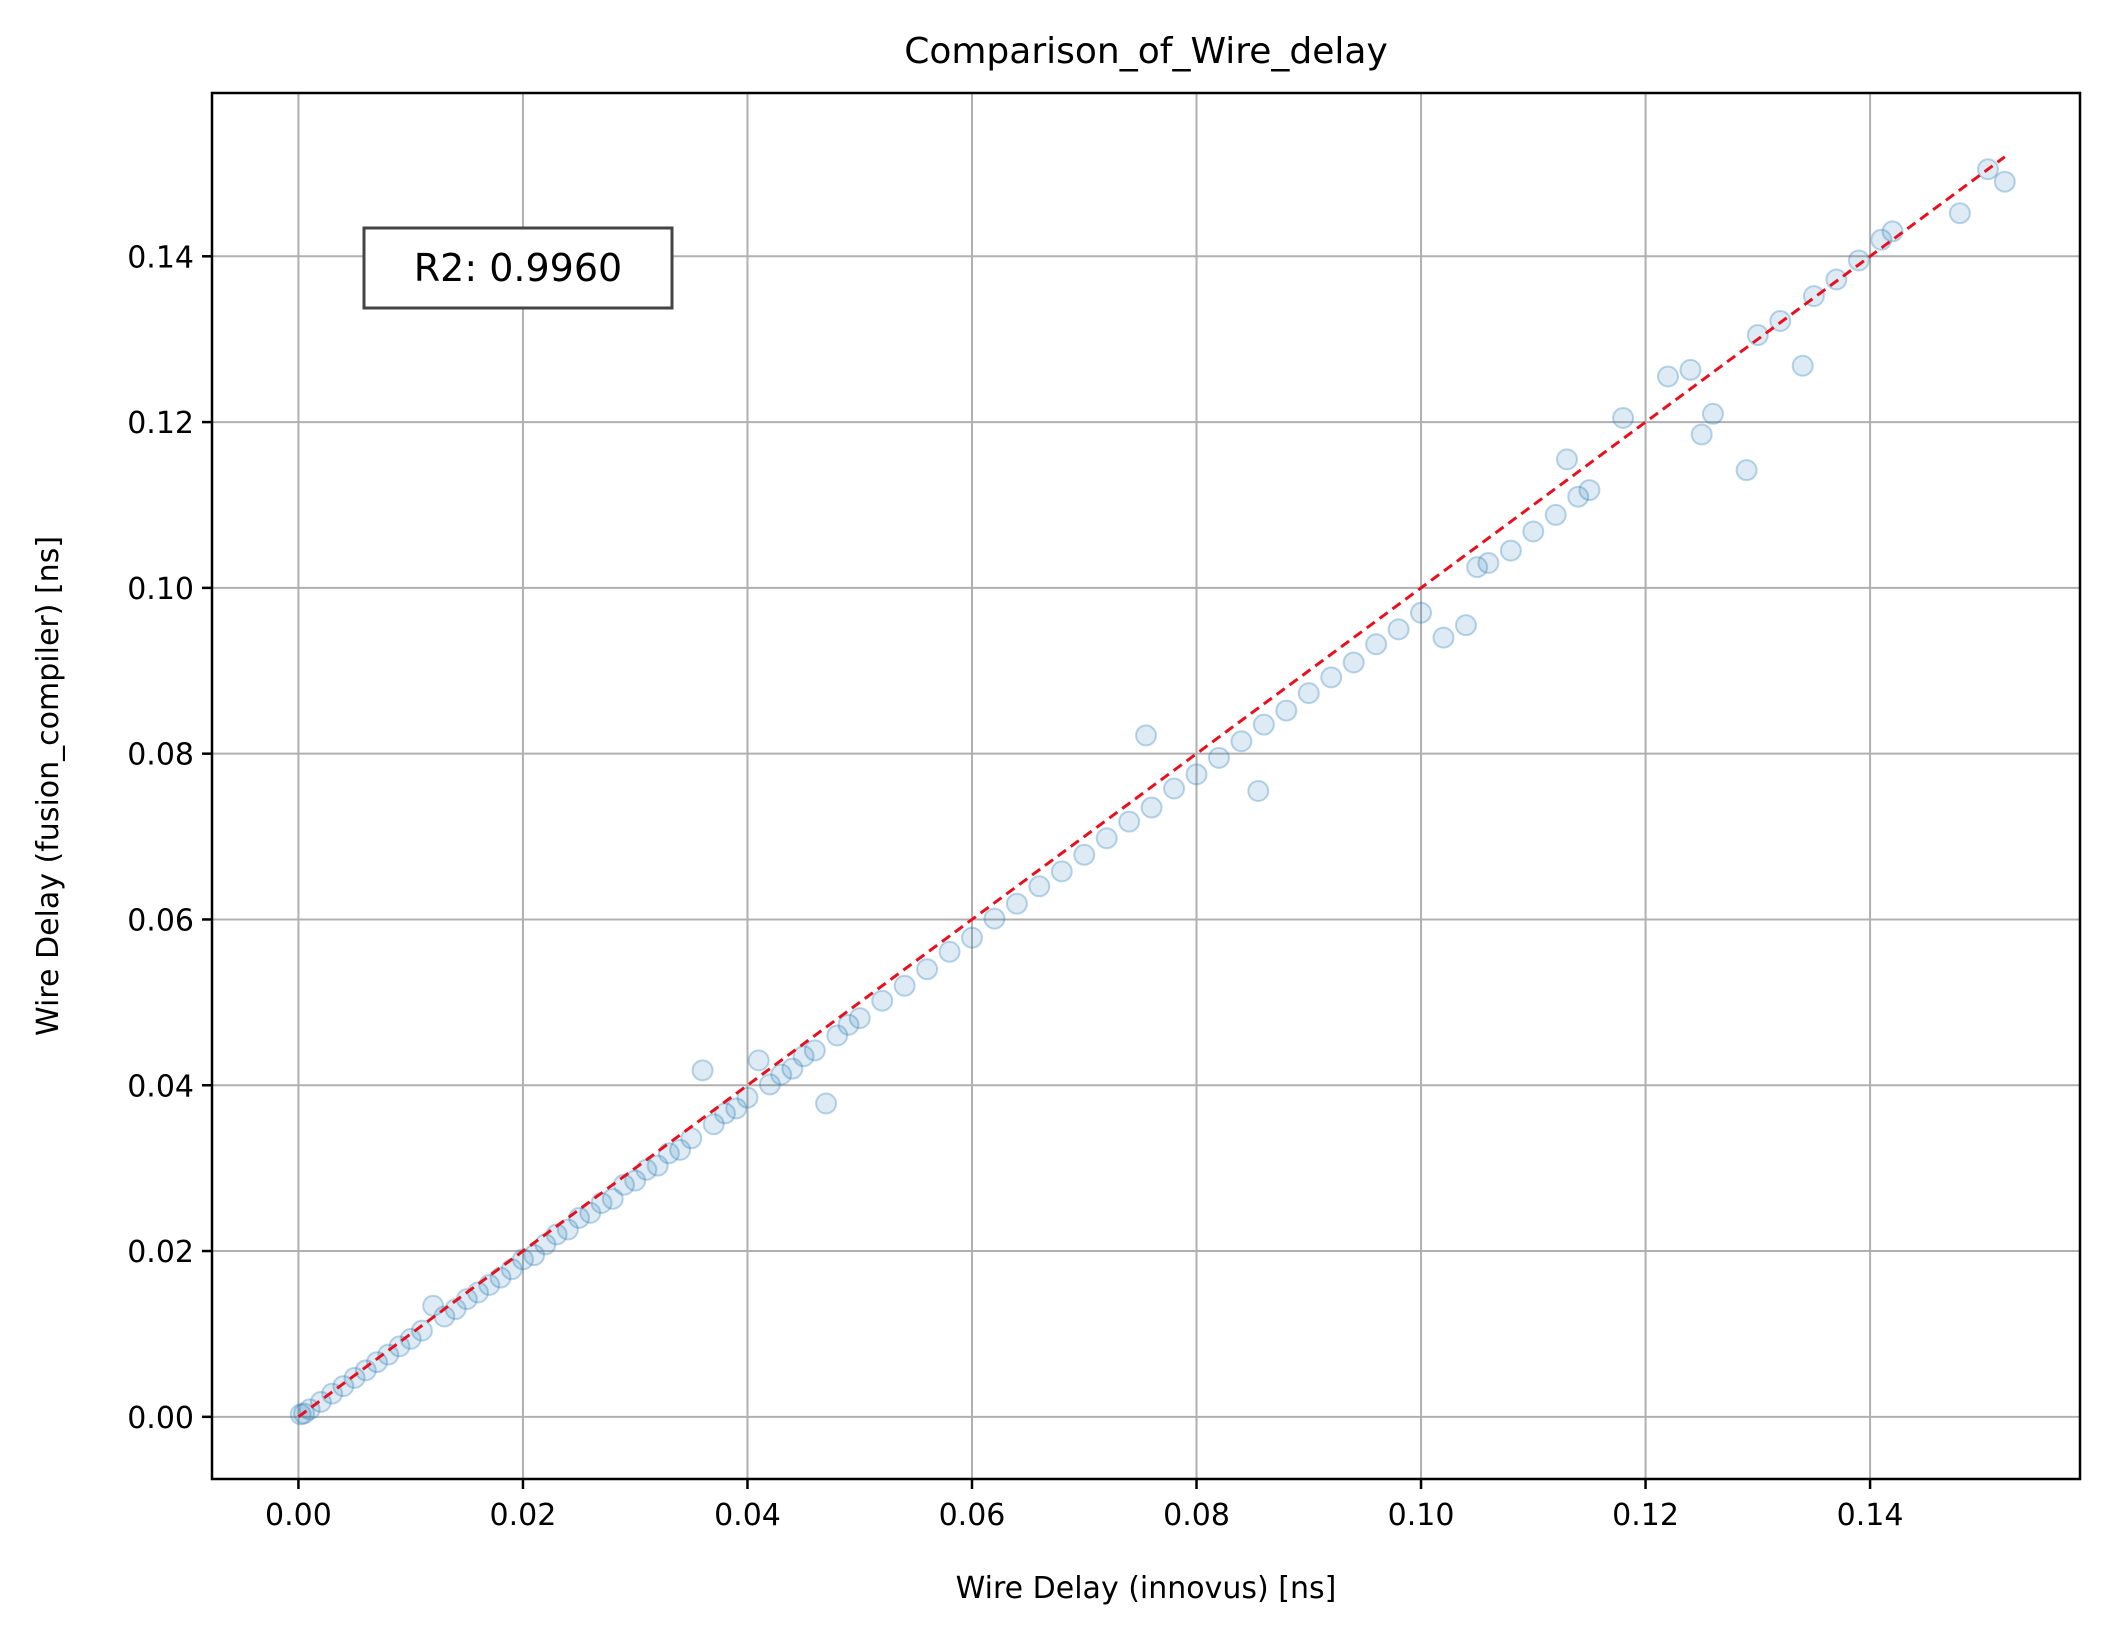 This screenshot has width=2101, height=1638. Describe the element at coordinates (1421, 1515) in the screenshot. I see `x-tick-label: 0.10` at that location.